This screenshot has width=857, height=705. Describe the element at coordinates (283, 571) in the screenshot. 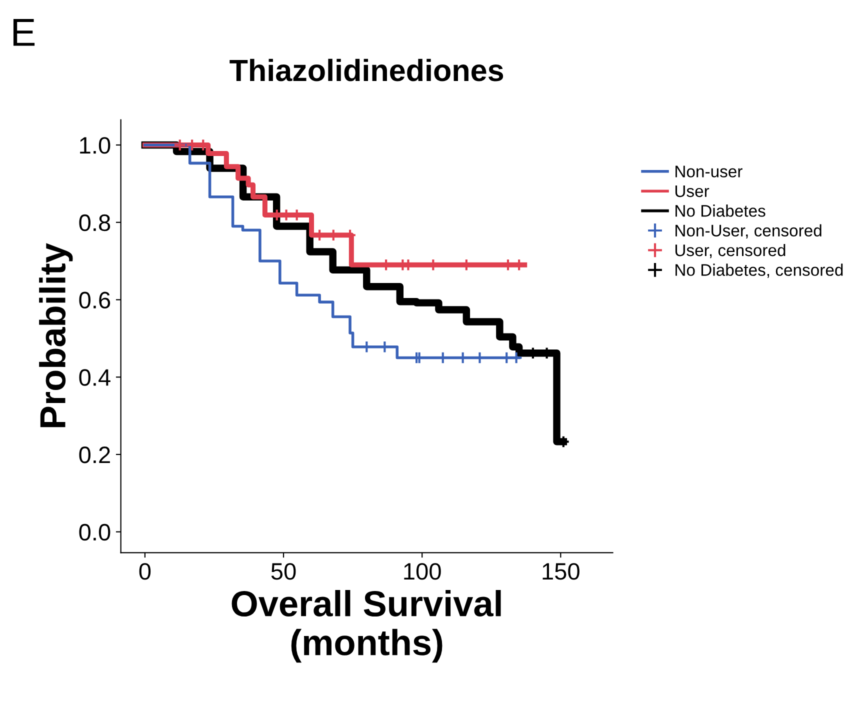

I see `x-tick-label: 50` at that location.